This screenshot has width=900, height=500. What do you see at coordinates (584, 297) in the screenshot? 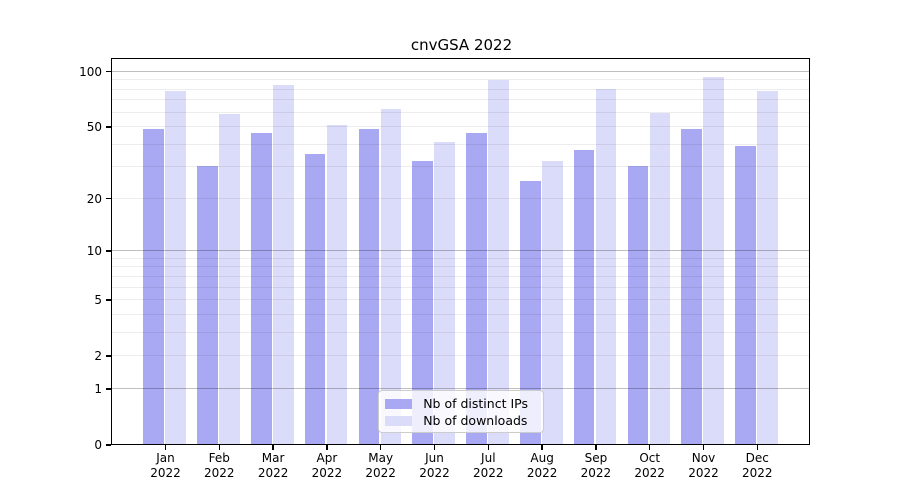
I see `bar-distinct-ips-sep` at bounding box center [584, 297].